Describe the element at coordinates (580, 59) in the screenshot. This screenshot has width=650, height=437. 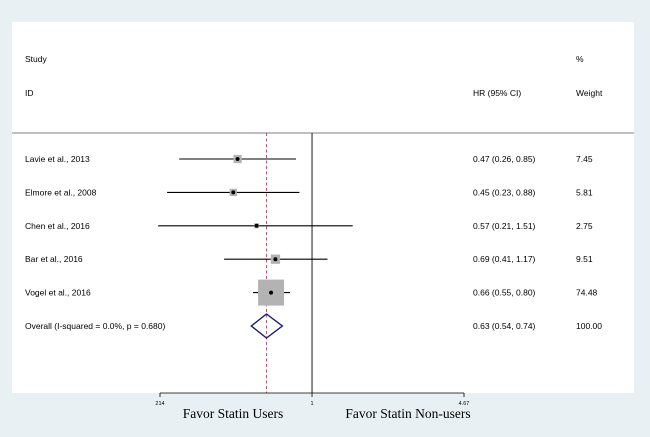
I see `percent-header: %` at that location.